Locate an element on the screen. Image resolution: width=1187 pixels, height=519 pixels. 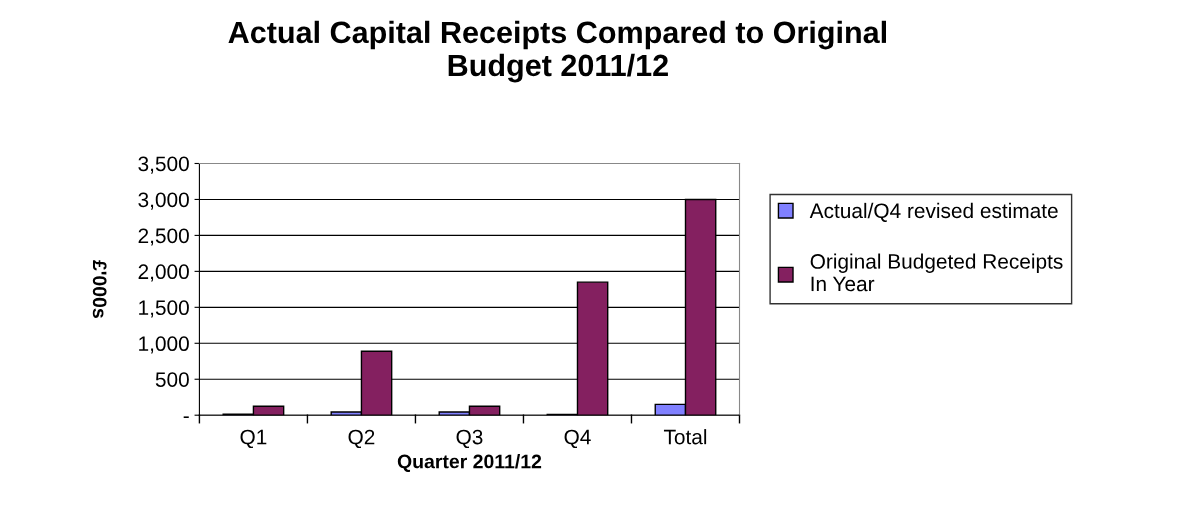
y-tick-label: 2,000 is located at coordinates (163, 273).